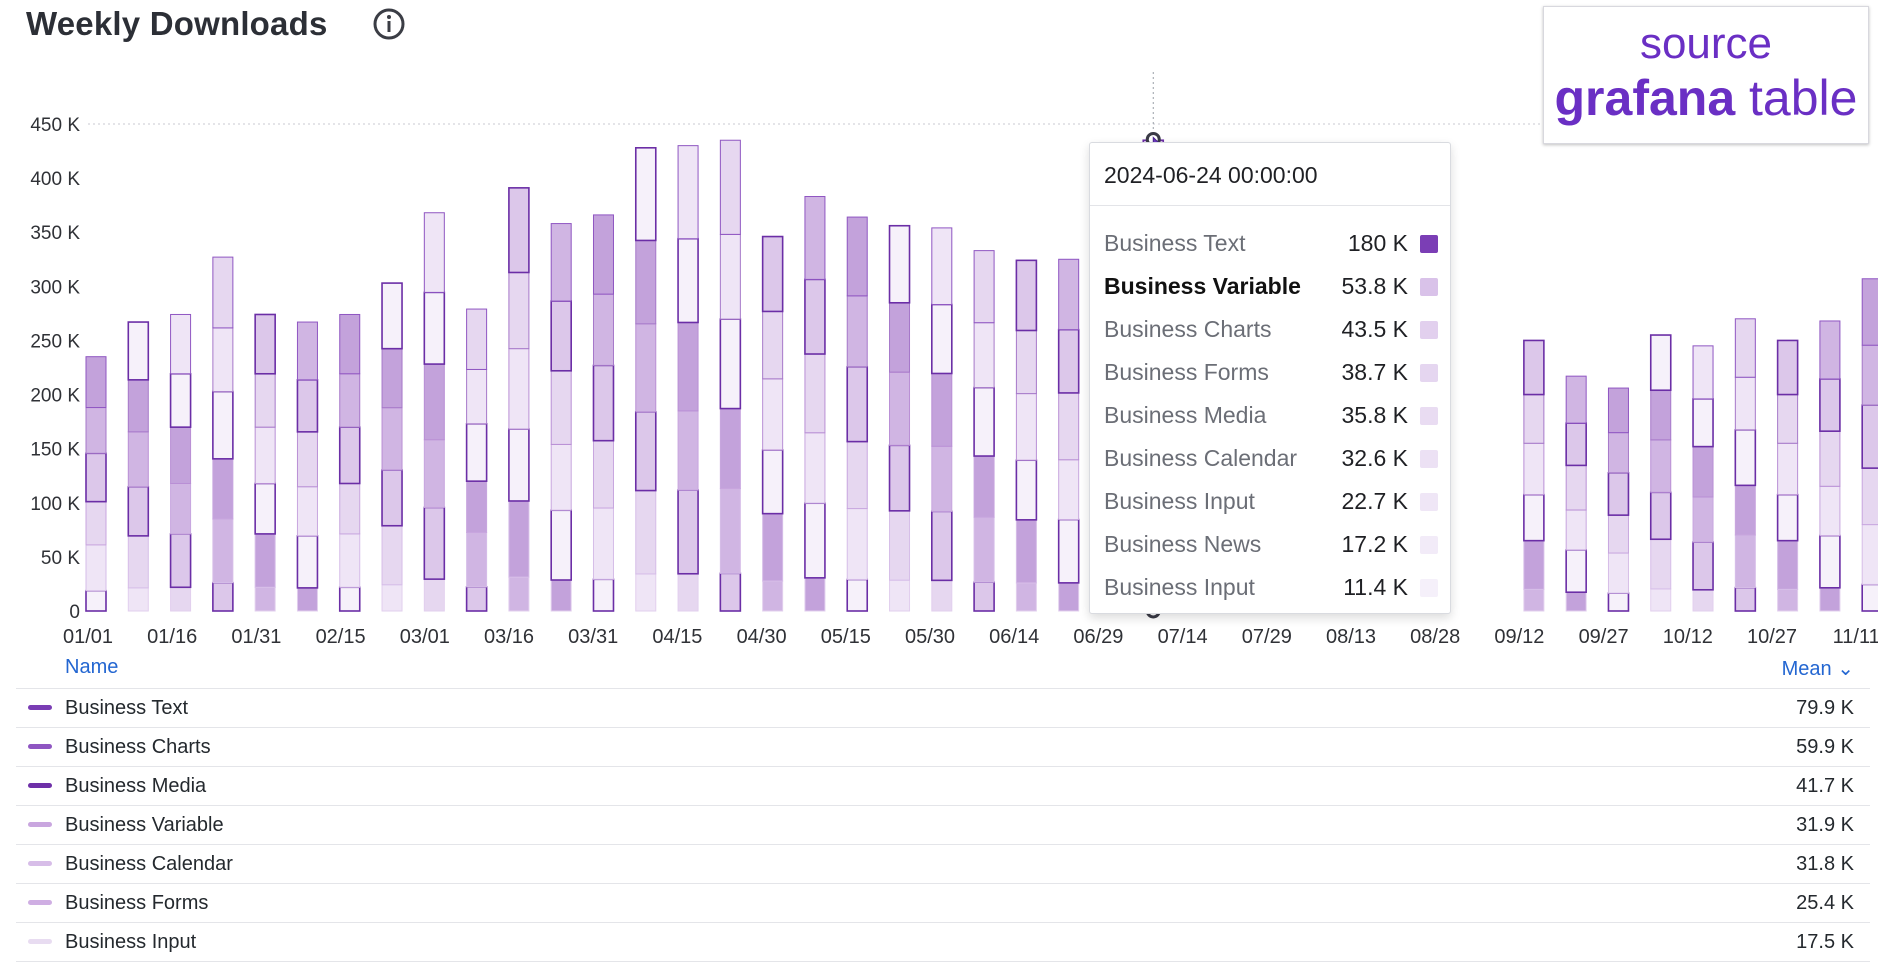 The image size is (1878, 966). Describe the element at coordinates (943, 708) in the screenshot. I see `legend-row: Business Text 79.9 K` at that location.